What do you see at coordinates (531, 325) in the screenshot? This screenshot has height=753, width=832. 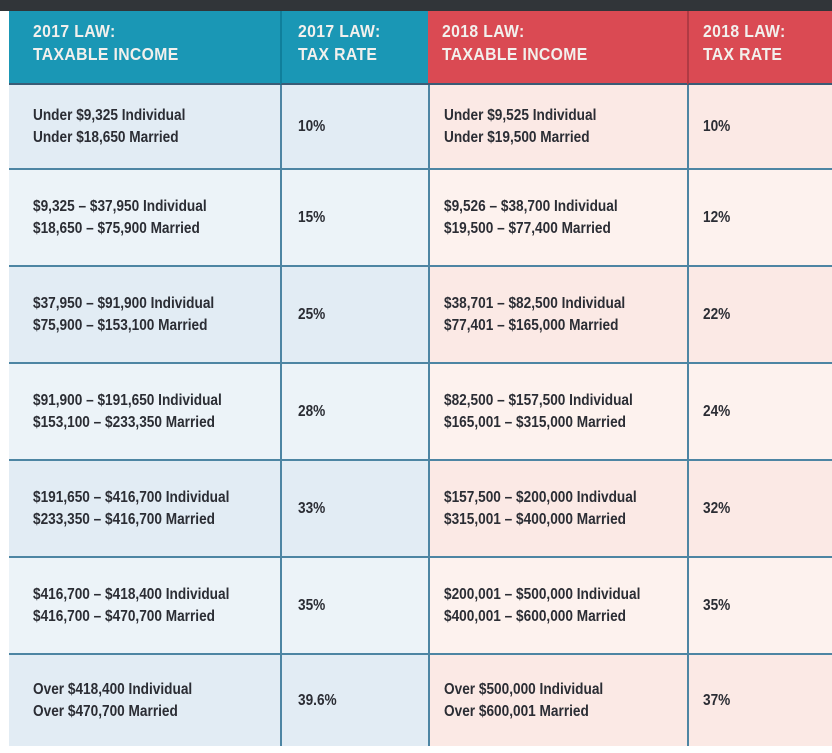 I see `income-line-married: $77,401 – $165,000 Married` at bounding box center [531, 325].